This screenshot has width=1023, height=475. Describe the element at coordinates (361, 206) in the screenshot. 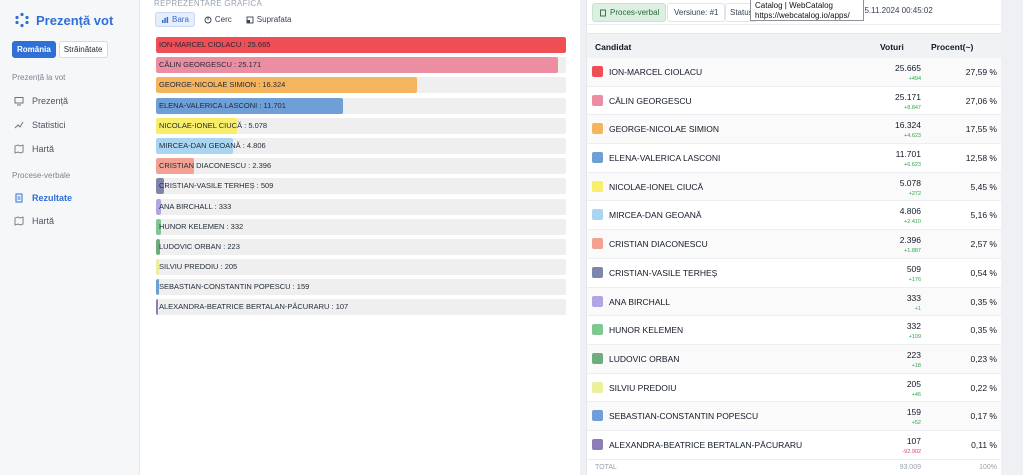

I see `bar-row: ANA BIRCHALL : 333` at that location.